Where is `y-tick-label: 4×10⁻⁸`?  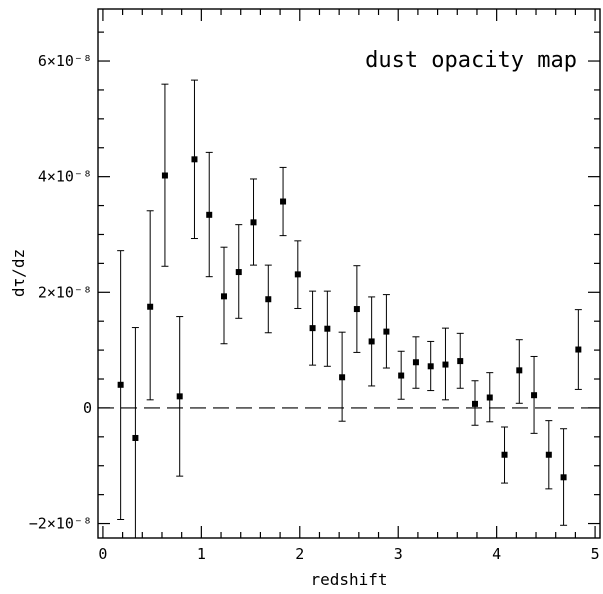 y-tick-label: 4×10⁻⁸ is located at coordinates (65, 177).